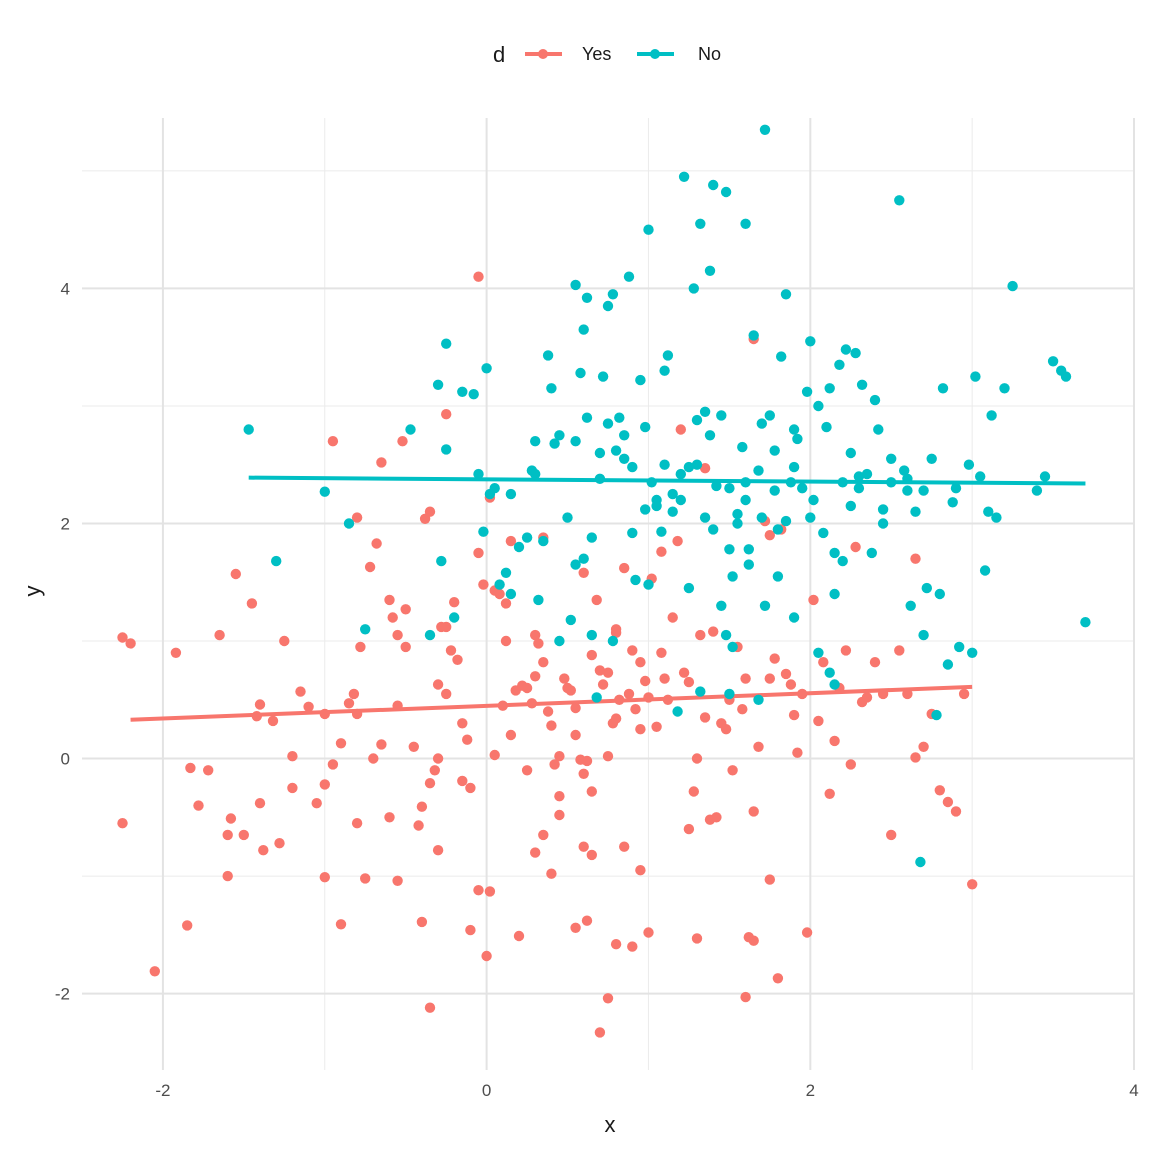 This screenshot has width=1152, height=1152. What do you see at coordinates (62, 994) in the screenshot?
I see `y-tick-label: -2` at bounding box center [62, 994].